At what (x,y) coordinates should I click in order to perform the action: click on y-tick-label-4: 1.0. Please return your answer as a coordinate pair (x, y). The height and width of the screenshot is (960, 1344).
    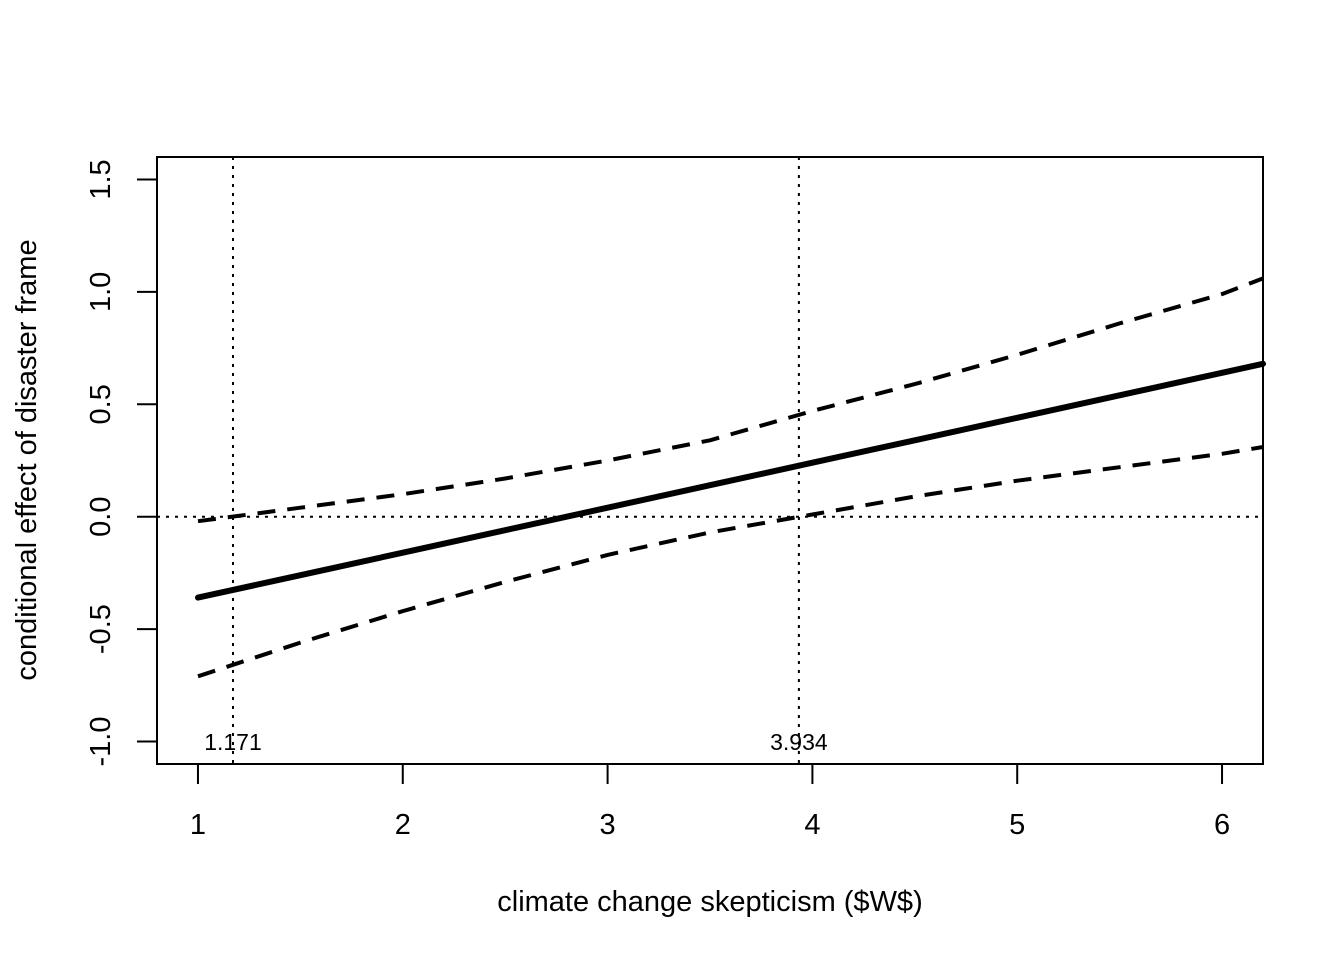
    Looking at the image, I should click on (101, 292).